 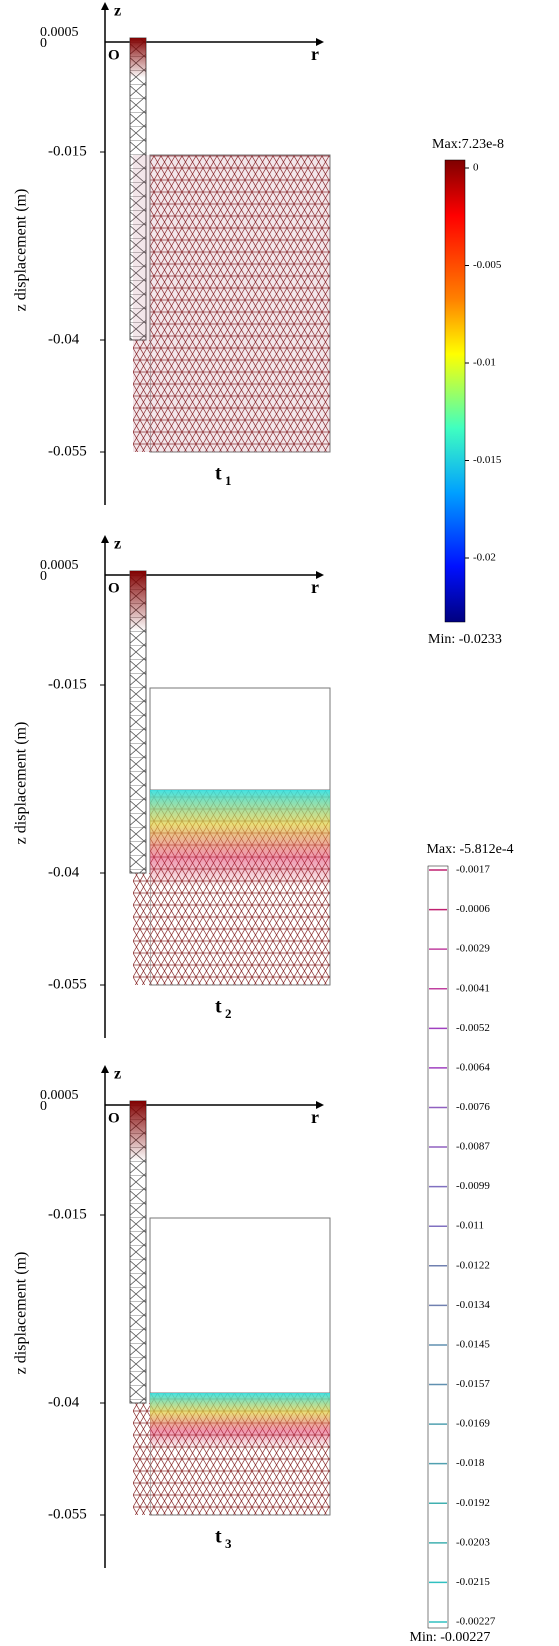 I want to click on colorbar-tick-label: -0.0064, so click(x=473, y=1067).